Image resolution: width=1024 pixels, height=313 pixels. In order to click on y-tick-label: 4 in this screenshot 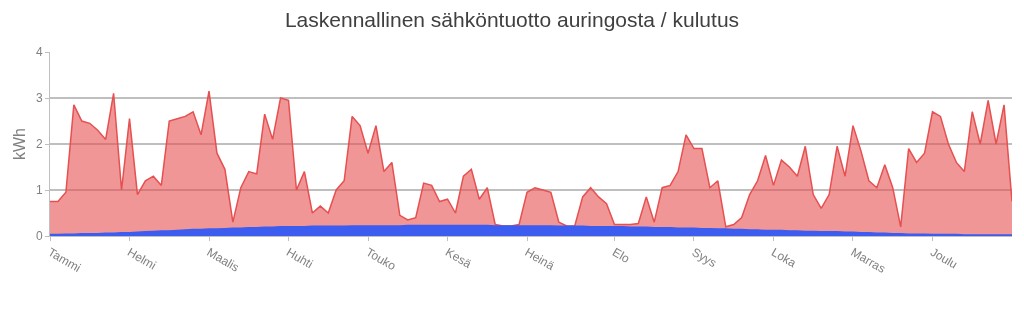, I will do `click(39, 52)`.